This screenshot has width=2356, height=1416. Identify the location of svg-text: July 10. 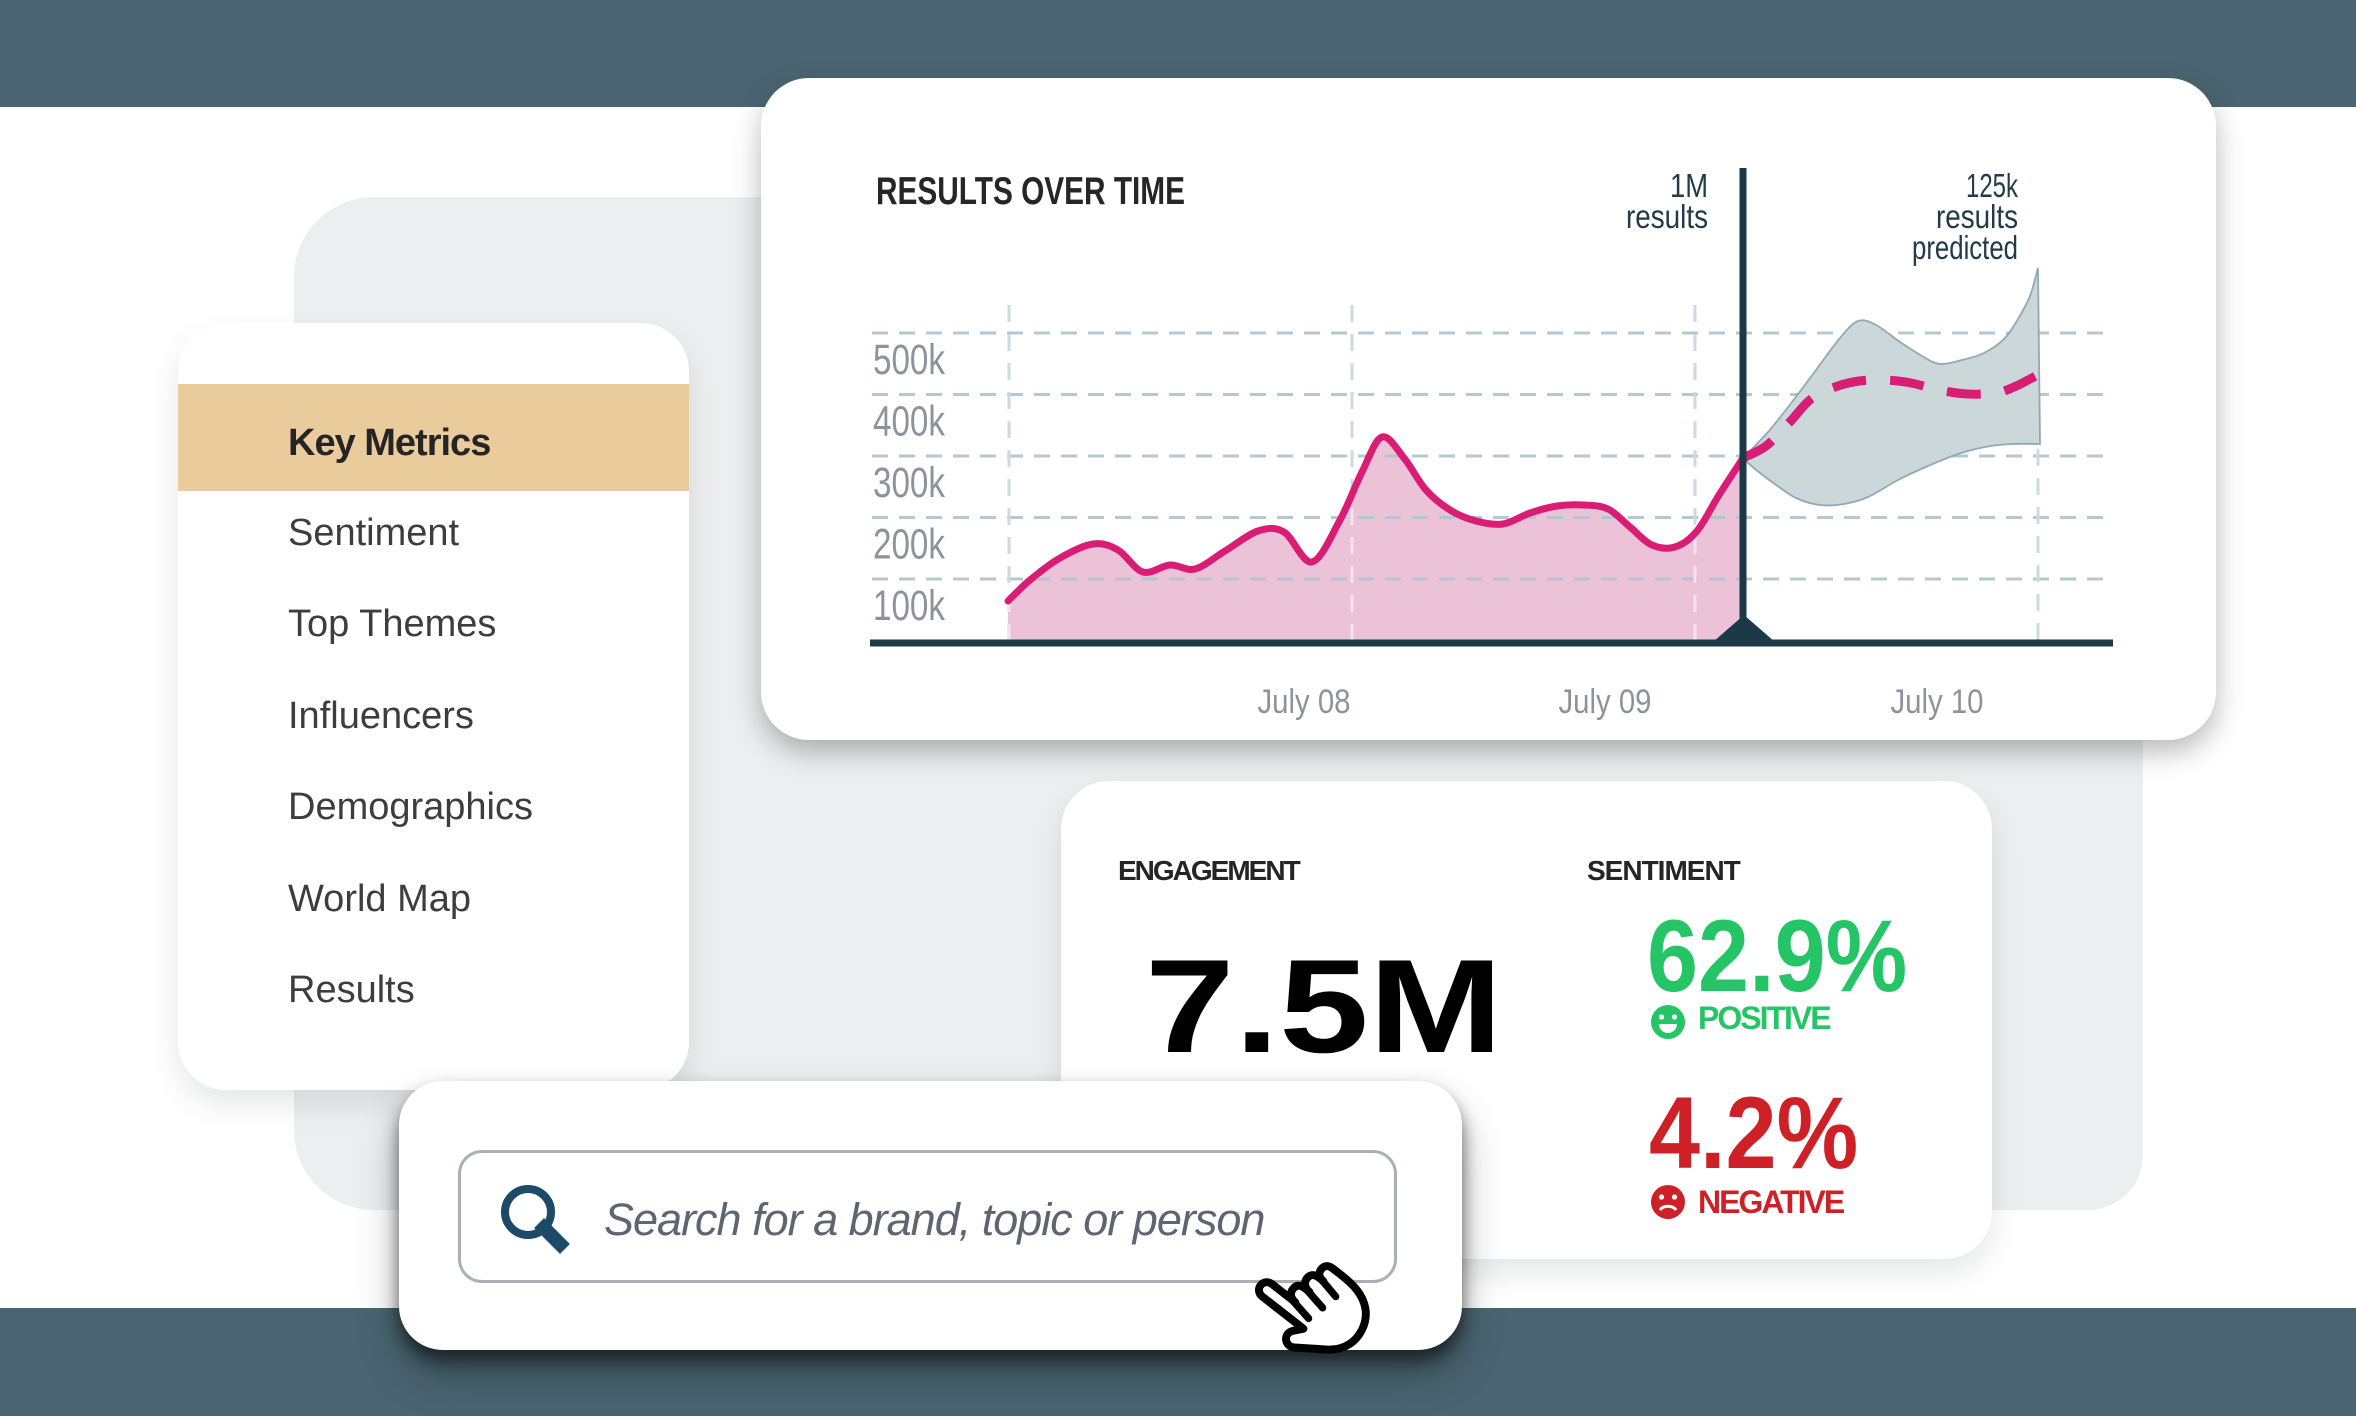
(1937, 702).